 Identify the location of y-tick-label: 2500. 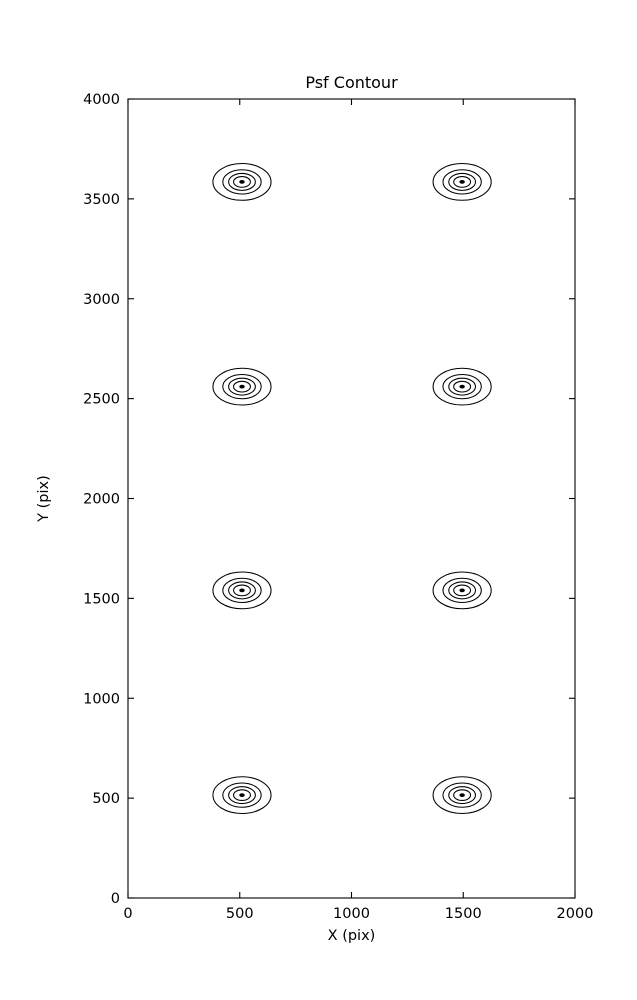
(101, 400).